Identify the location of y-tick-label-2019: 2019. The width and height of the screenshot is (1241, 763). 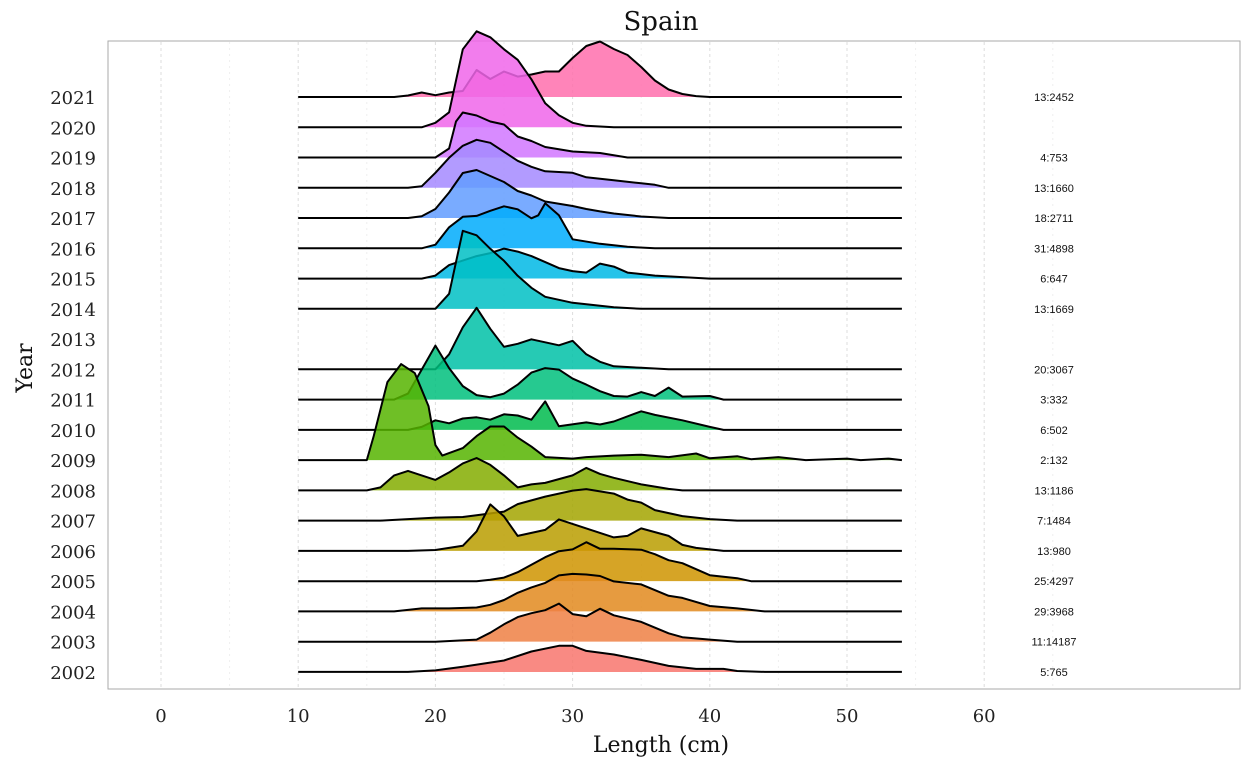
(73, 159).